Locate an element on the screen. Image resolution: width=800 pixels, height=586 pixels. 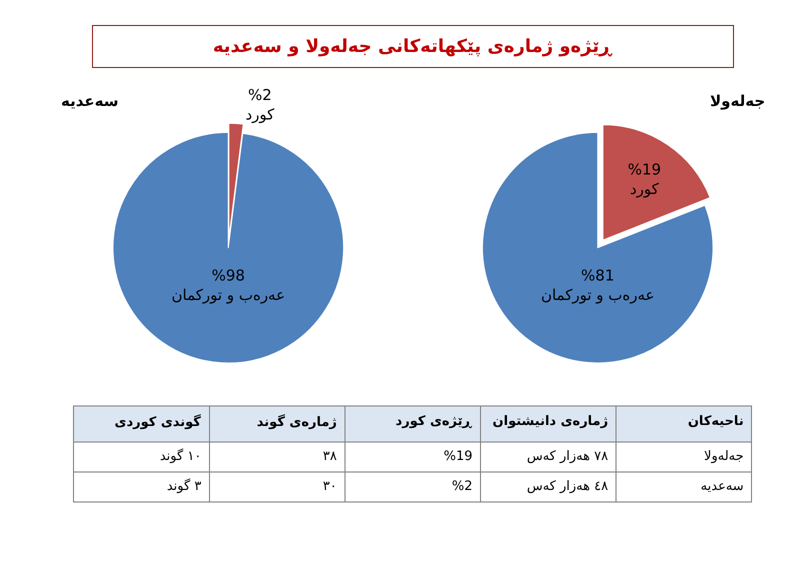
text: ڕێژەو ژمارەی پێکهاتەکانی جەلەولا و سەعدیە is located at coordinates (413, 46).